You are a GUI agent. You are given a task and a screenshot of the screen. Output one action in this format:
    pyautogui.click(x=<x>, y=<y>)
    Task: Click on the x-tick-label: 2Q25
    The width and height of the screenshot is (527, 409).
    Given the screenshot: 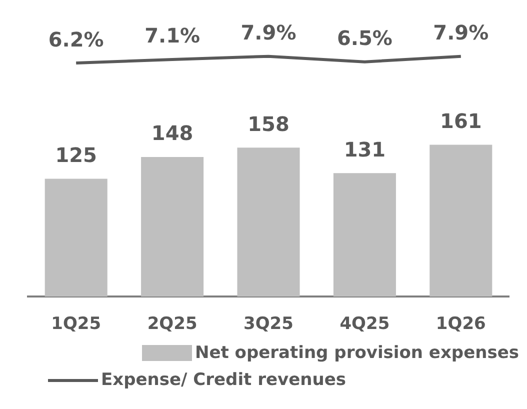 What is the action you would take?
    pyautogui.click(x=172, y=324)
    